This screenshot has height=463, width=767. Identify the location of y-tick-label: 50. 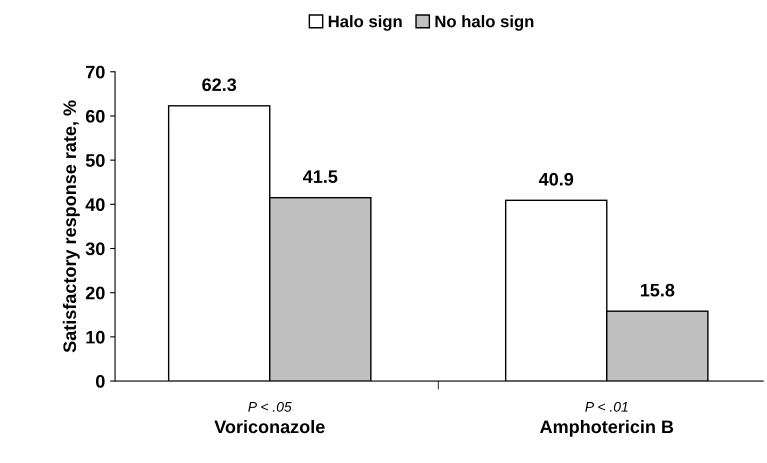
(95, 160).